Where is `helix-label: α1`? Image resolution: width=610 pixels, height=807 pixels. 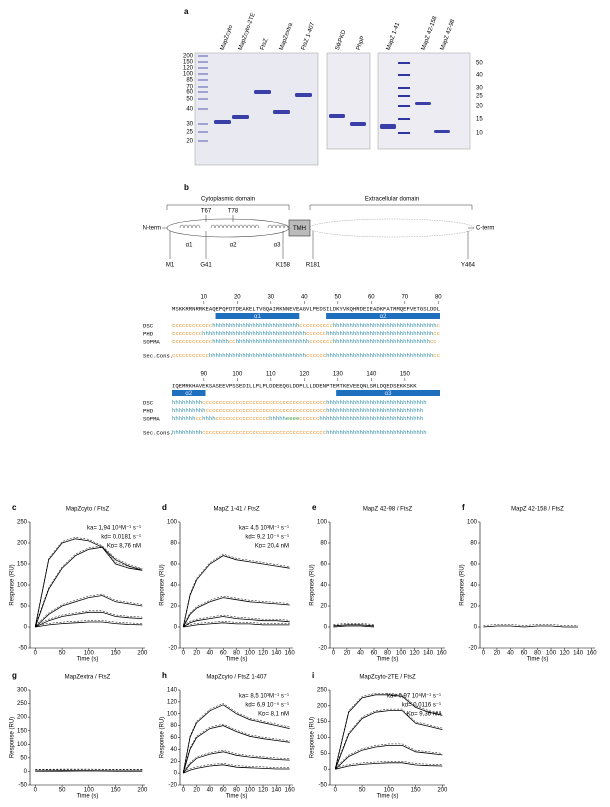
helix-label: α1 is located at coordinates (189, 246).